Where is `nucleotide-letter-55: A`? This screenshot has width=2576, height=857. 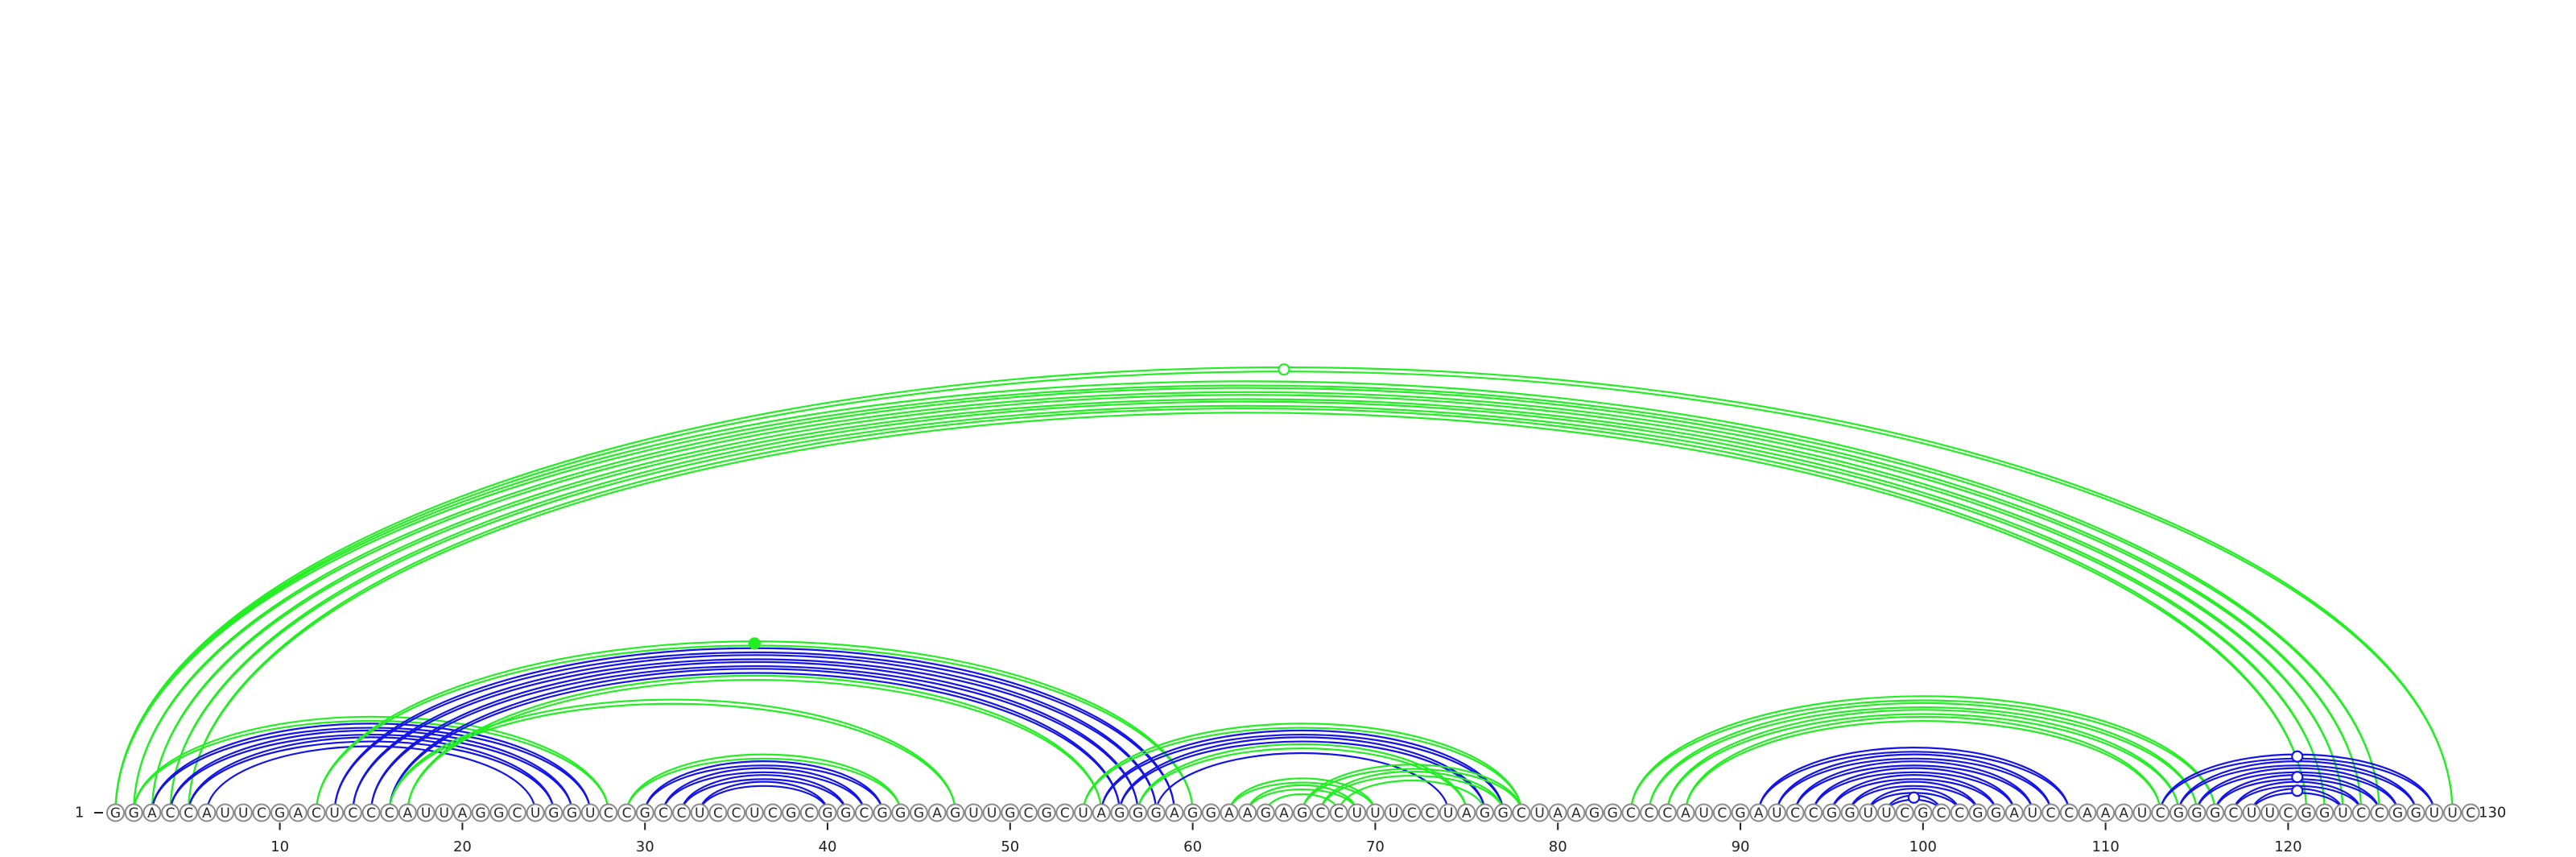
nucleotide-letter-55: A is located at coordinates (1101, 813).